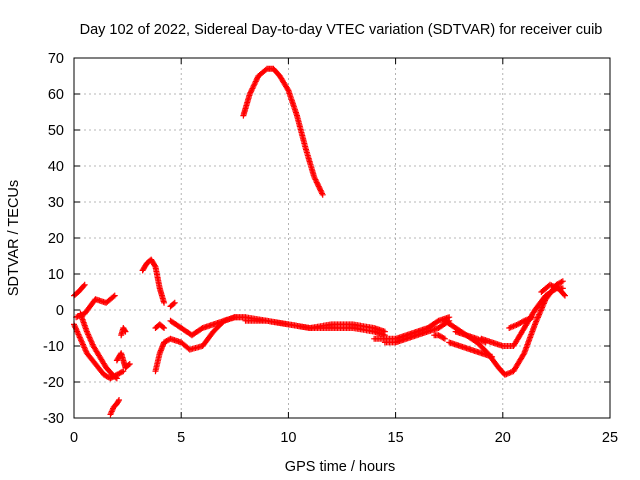  I want to click on series-track-t, so click(471, 349).